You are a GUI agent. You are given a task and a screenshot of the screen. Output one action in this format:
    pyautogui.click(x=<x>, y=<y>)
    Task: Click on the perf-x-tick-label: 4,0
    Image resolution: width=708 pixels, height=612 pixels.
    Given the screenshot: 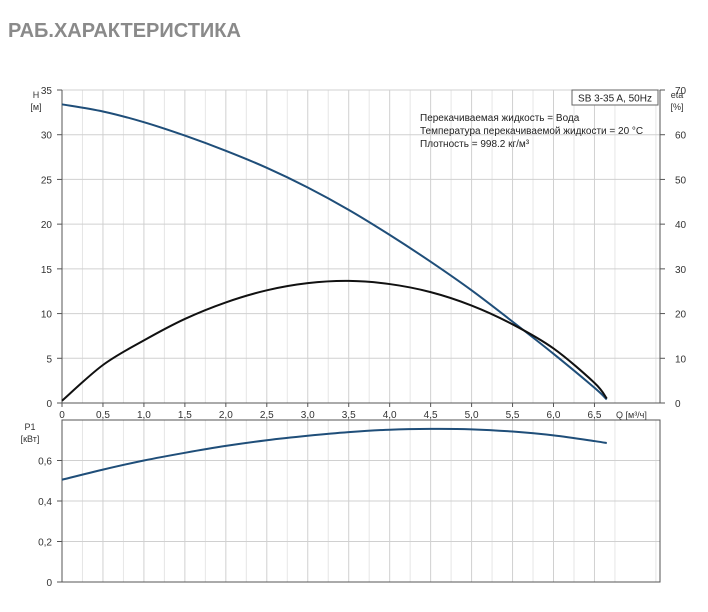 What is the action you would take?
    pyautogui.click(x=390, y=415)
    